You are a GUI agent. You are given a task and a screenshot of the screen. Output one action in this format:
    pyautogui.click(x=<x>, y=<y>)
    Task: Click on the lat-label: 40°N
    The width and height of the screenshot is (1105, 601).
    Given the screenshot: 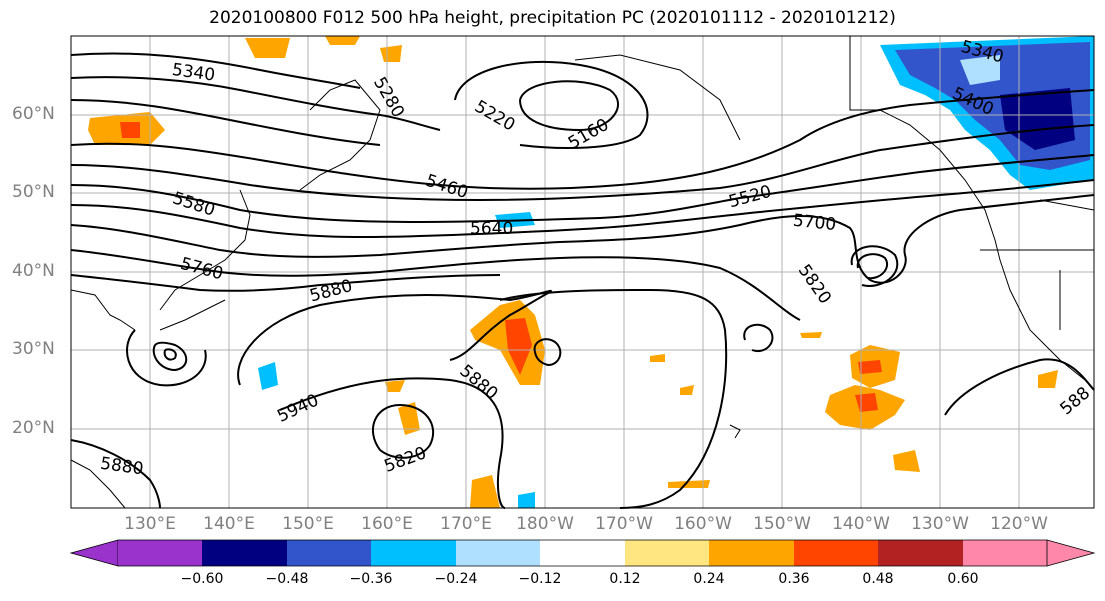 What is the action you would take?
    pyautogui.click(x=33, y=271)
    